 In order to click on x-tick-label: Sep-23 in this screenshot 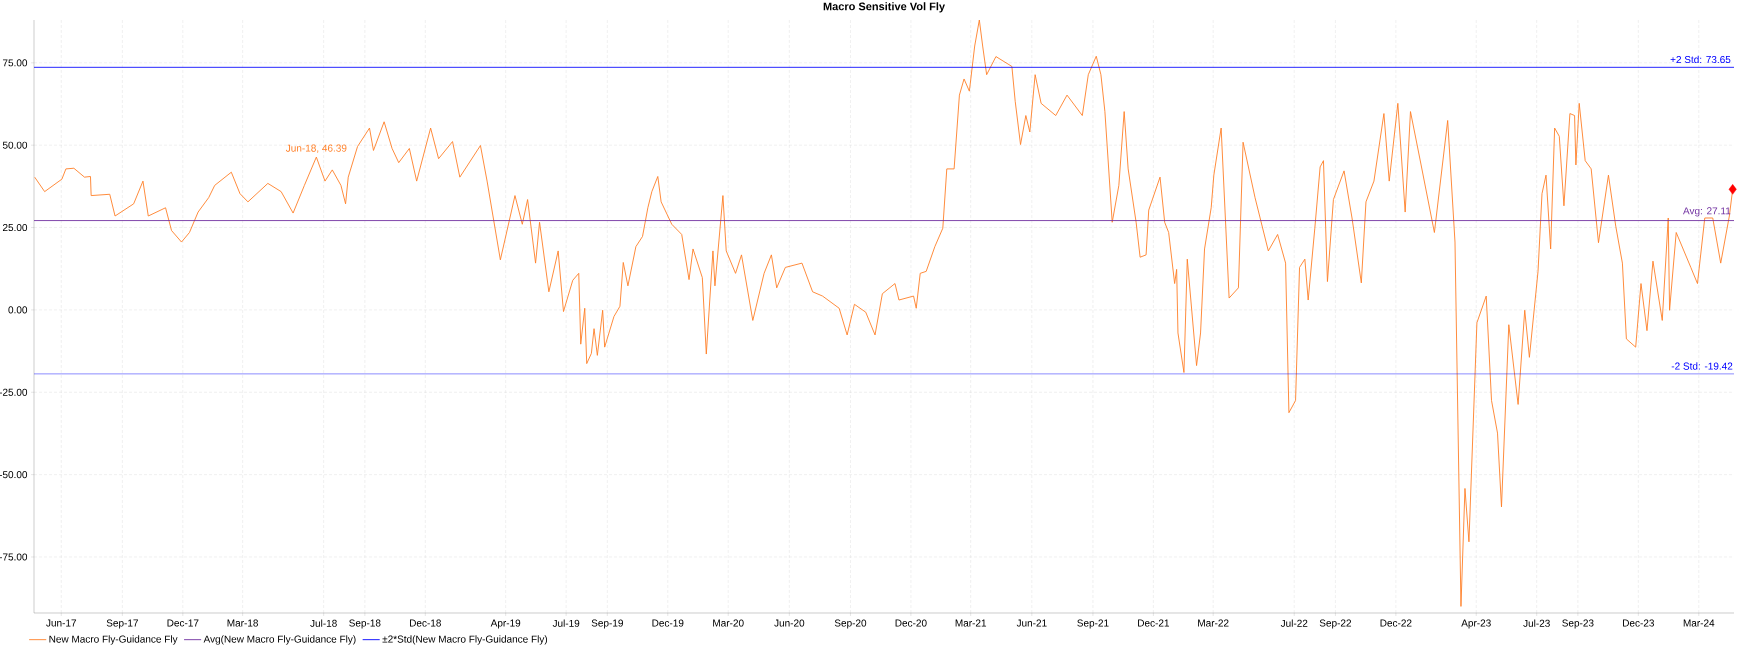, I will do `click(1578, 624)`.